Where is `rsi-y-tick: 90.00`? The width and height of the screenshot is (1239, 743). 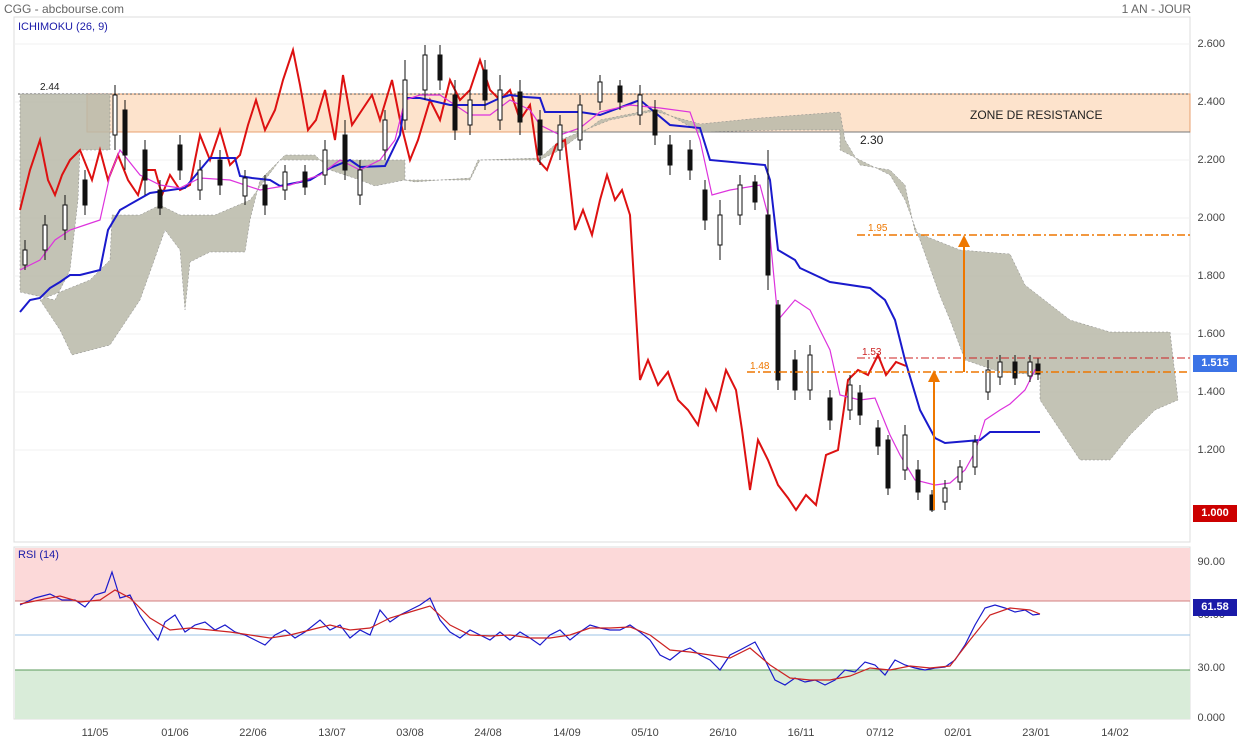 rsi-y-tick: 90.00 is located at coordinates (1211, 562).